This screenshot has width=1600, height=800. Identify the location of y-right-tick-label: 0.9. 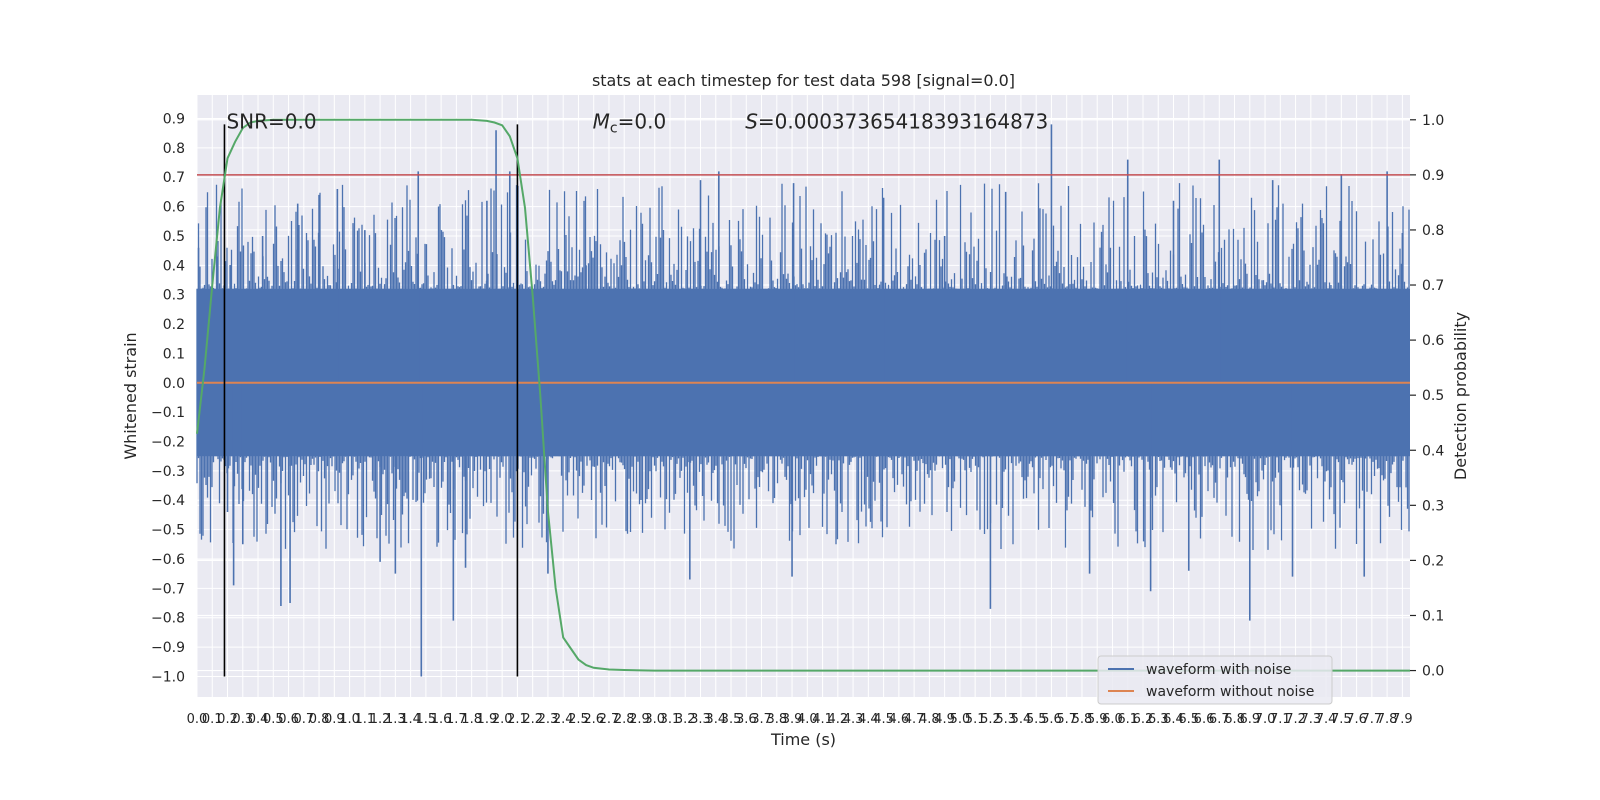
(1433, 176).